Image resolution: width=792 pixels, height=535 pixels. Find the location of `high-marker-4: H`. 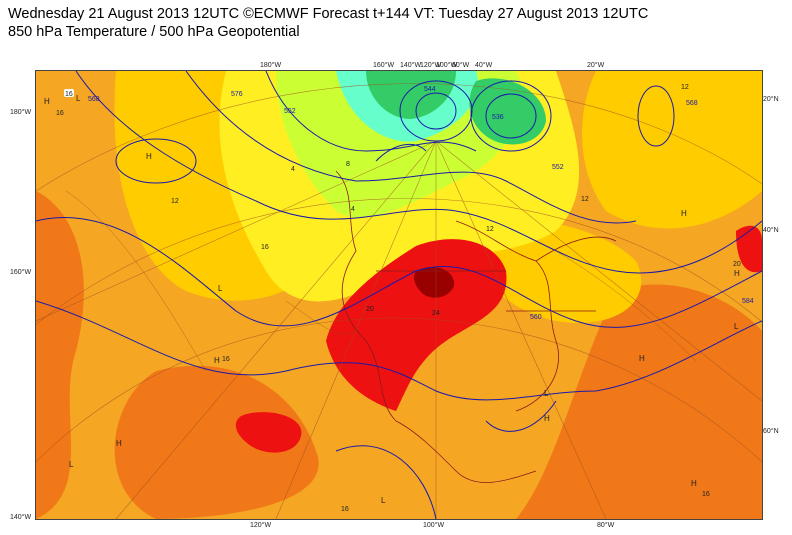

high-marker-4: H is located at coordinates (737, 273).